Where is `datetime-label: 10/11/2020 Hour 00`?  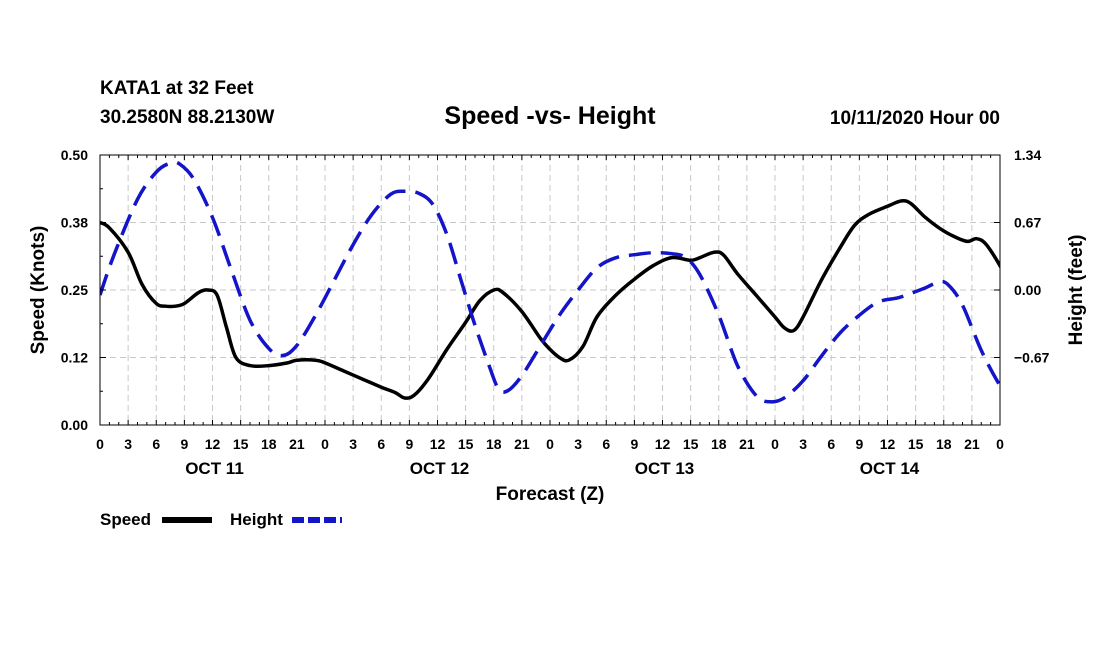 datetime-label: 10/11/2020 Hour 00 is located at coordinates (915, 118).